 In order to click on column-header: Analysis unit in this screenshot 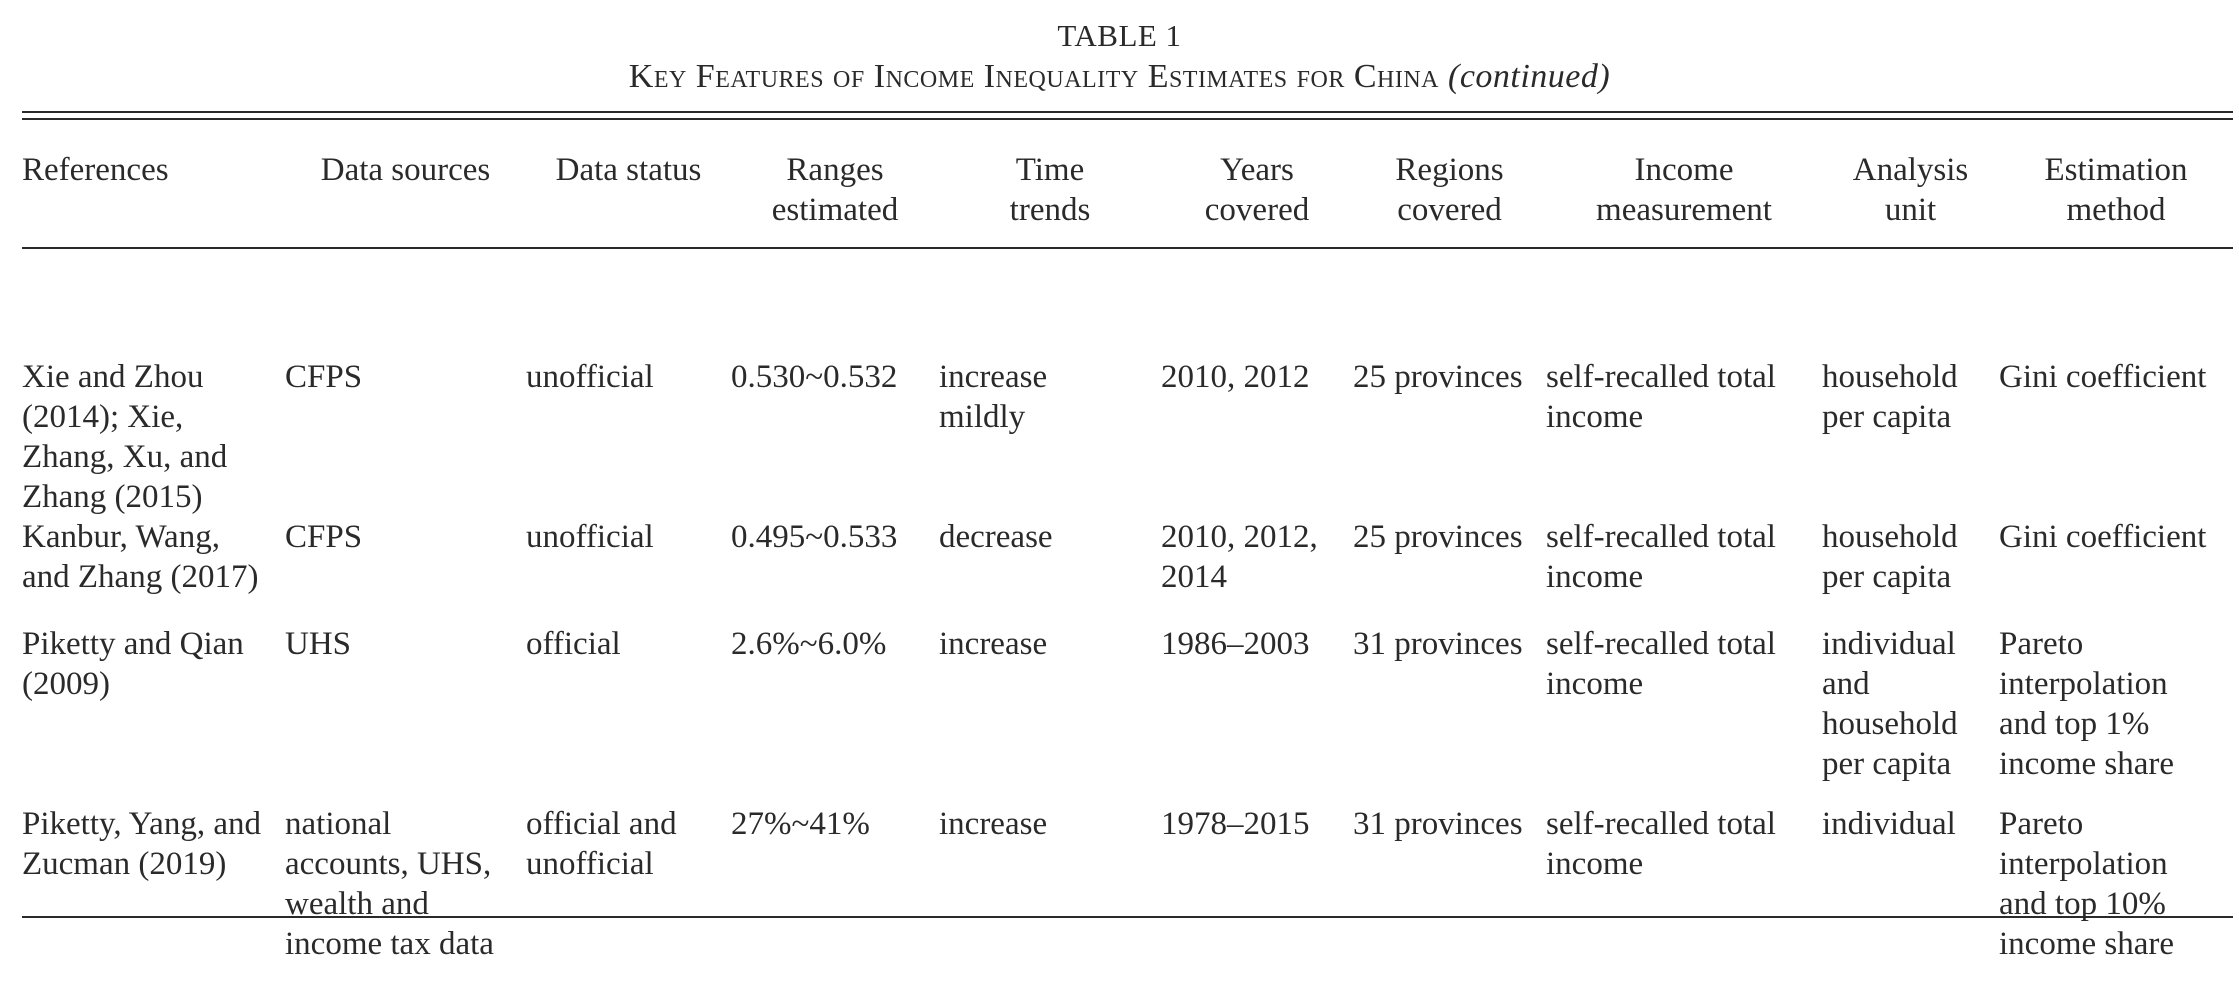, I will do `click(1910, 198)`.